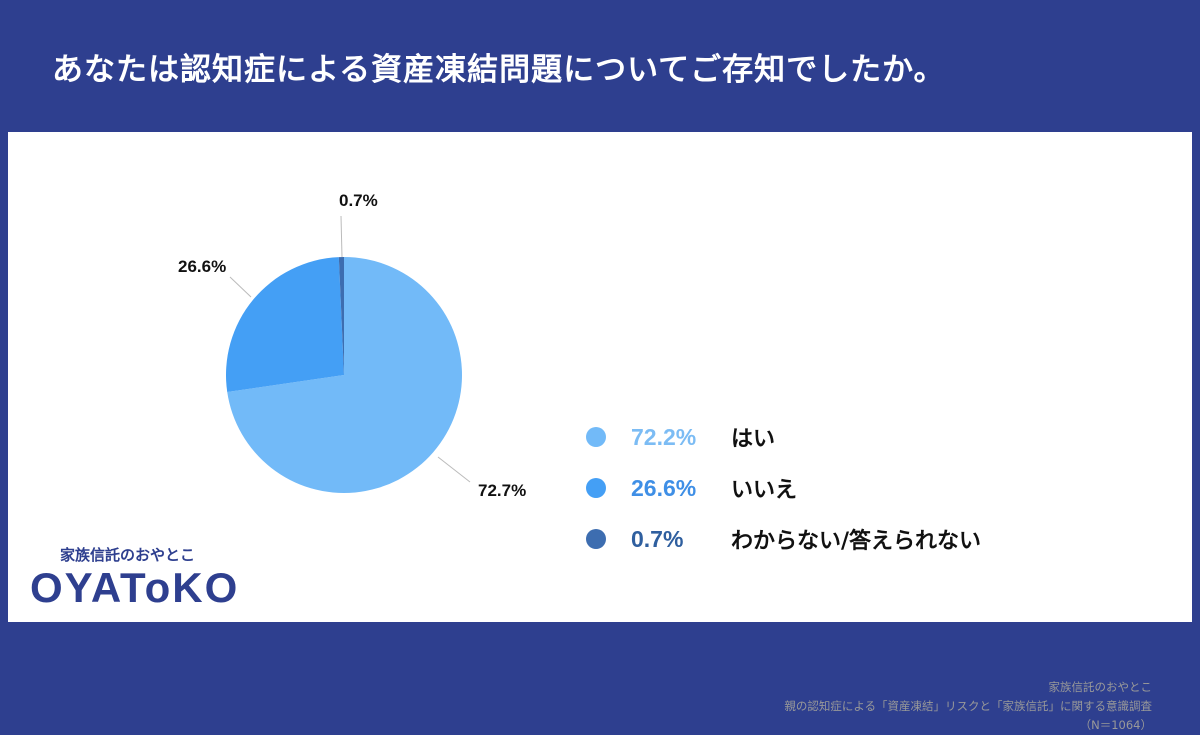 This screenshot has width=1200, height=735. Describe the element at coordinates (664, 436) in the screenshot. I see `legend-value: 72.2%` at that location.